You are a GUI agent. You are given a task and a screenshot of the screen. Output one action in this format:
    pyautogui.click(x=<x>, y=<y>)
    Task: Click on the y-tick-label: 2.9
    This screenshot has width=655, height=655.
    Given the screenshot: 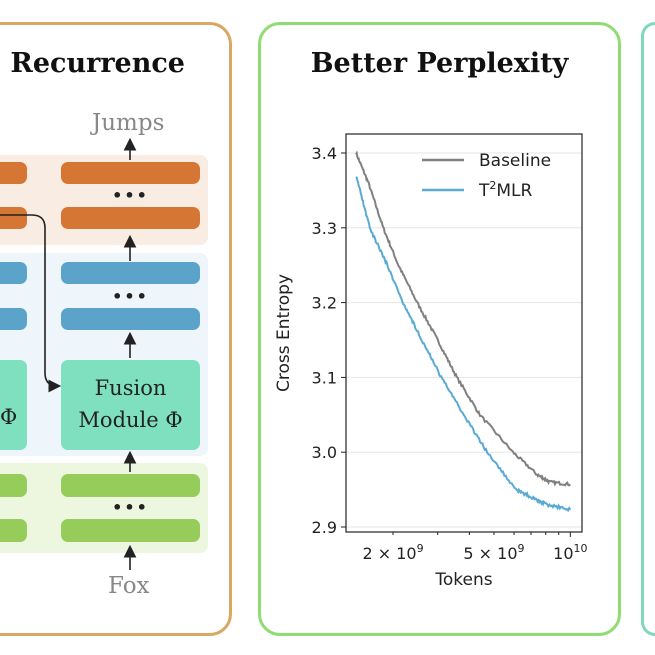 What is the action you would take?
    pyautogui.click(x=324, y=527)
    